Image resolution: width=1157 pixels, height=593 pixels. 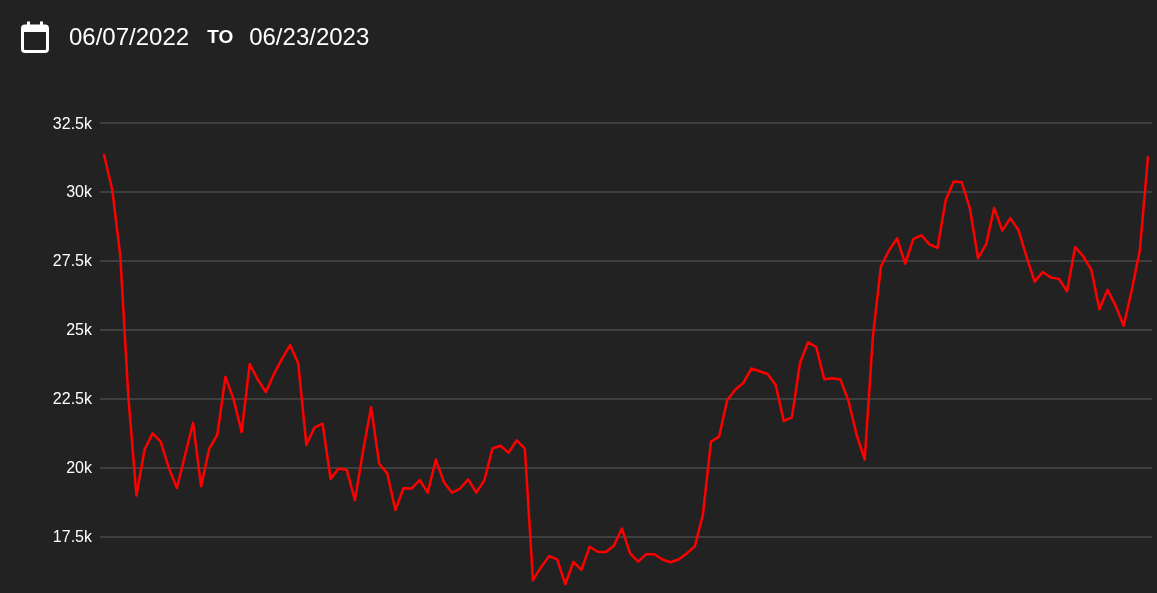 What do you see at coordinates (129, 37) in the screenshot?
I see `text: 06/07/2022` at bounding box center [129, 37].